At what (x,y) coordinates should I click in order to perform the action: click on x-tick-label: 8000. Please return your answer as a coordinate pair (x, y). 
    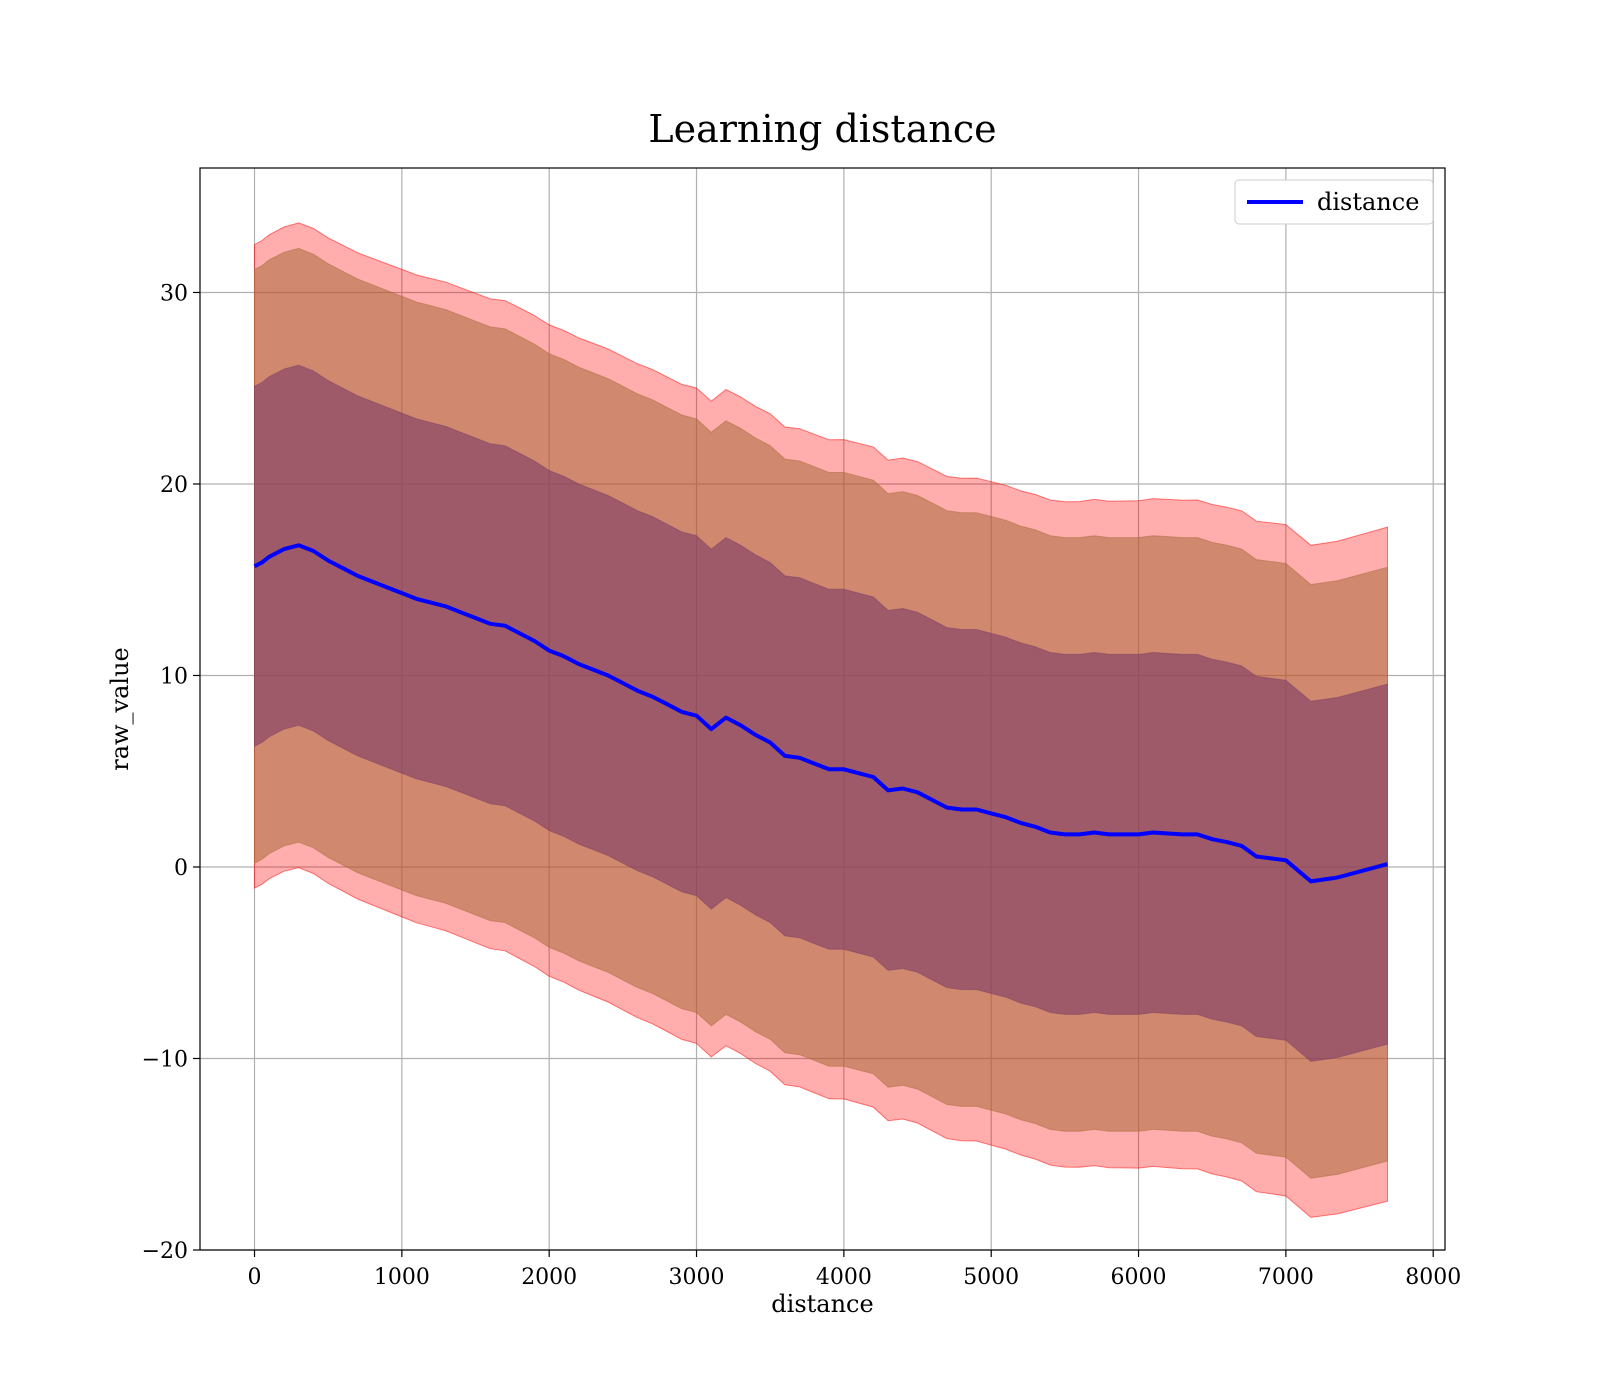
    Looking at the image, I should click on (1433, 1277).